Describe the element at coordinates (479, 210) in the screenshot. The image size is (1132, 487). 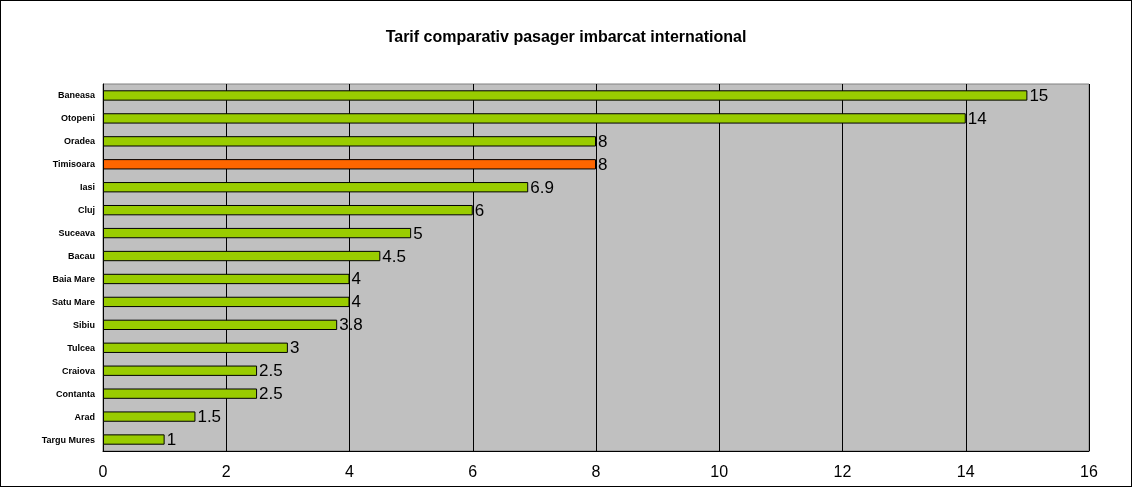
I see `data-label: 6` at that location.